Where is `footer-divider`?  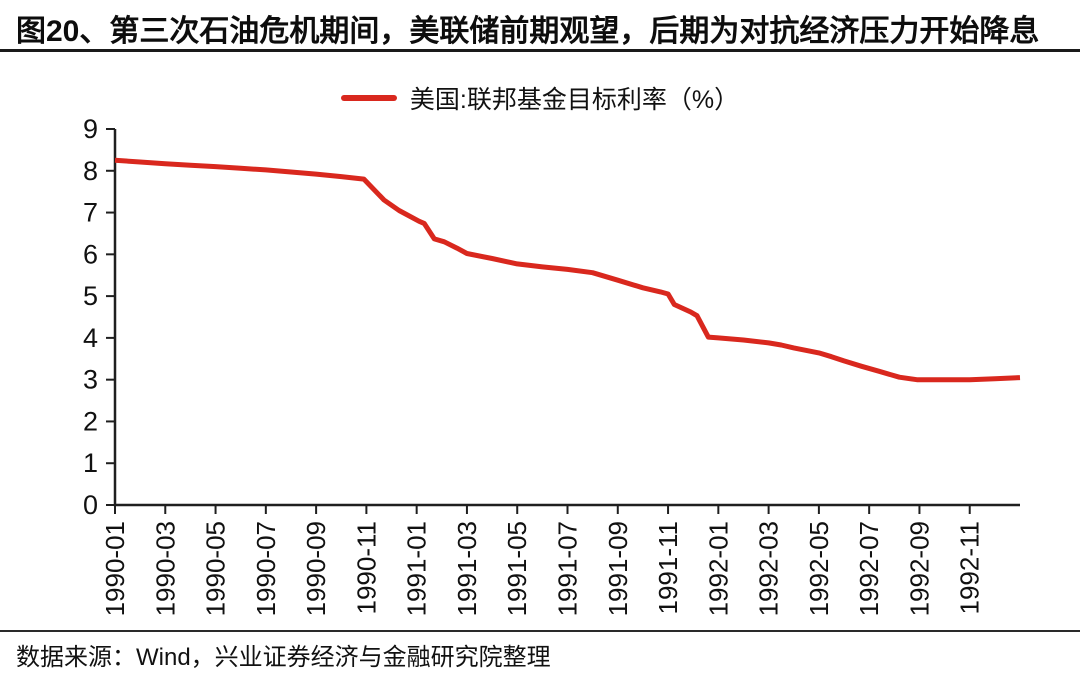
footer-divider is located at coordinates (540, 631).